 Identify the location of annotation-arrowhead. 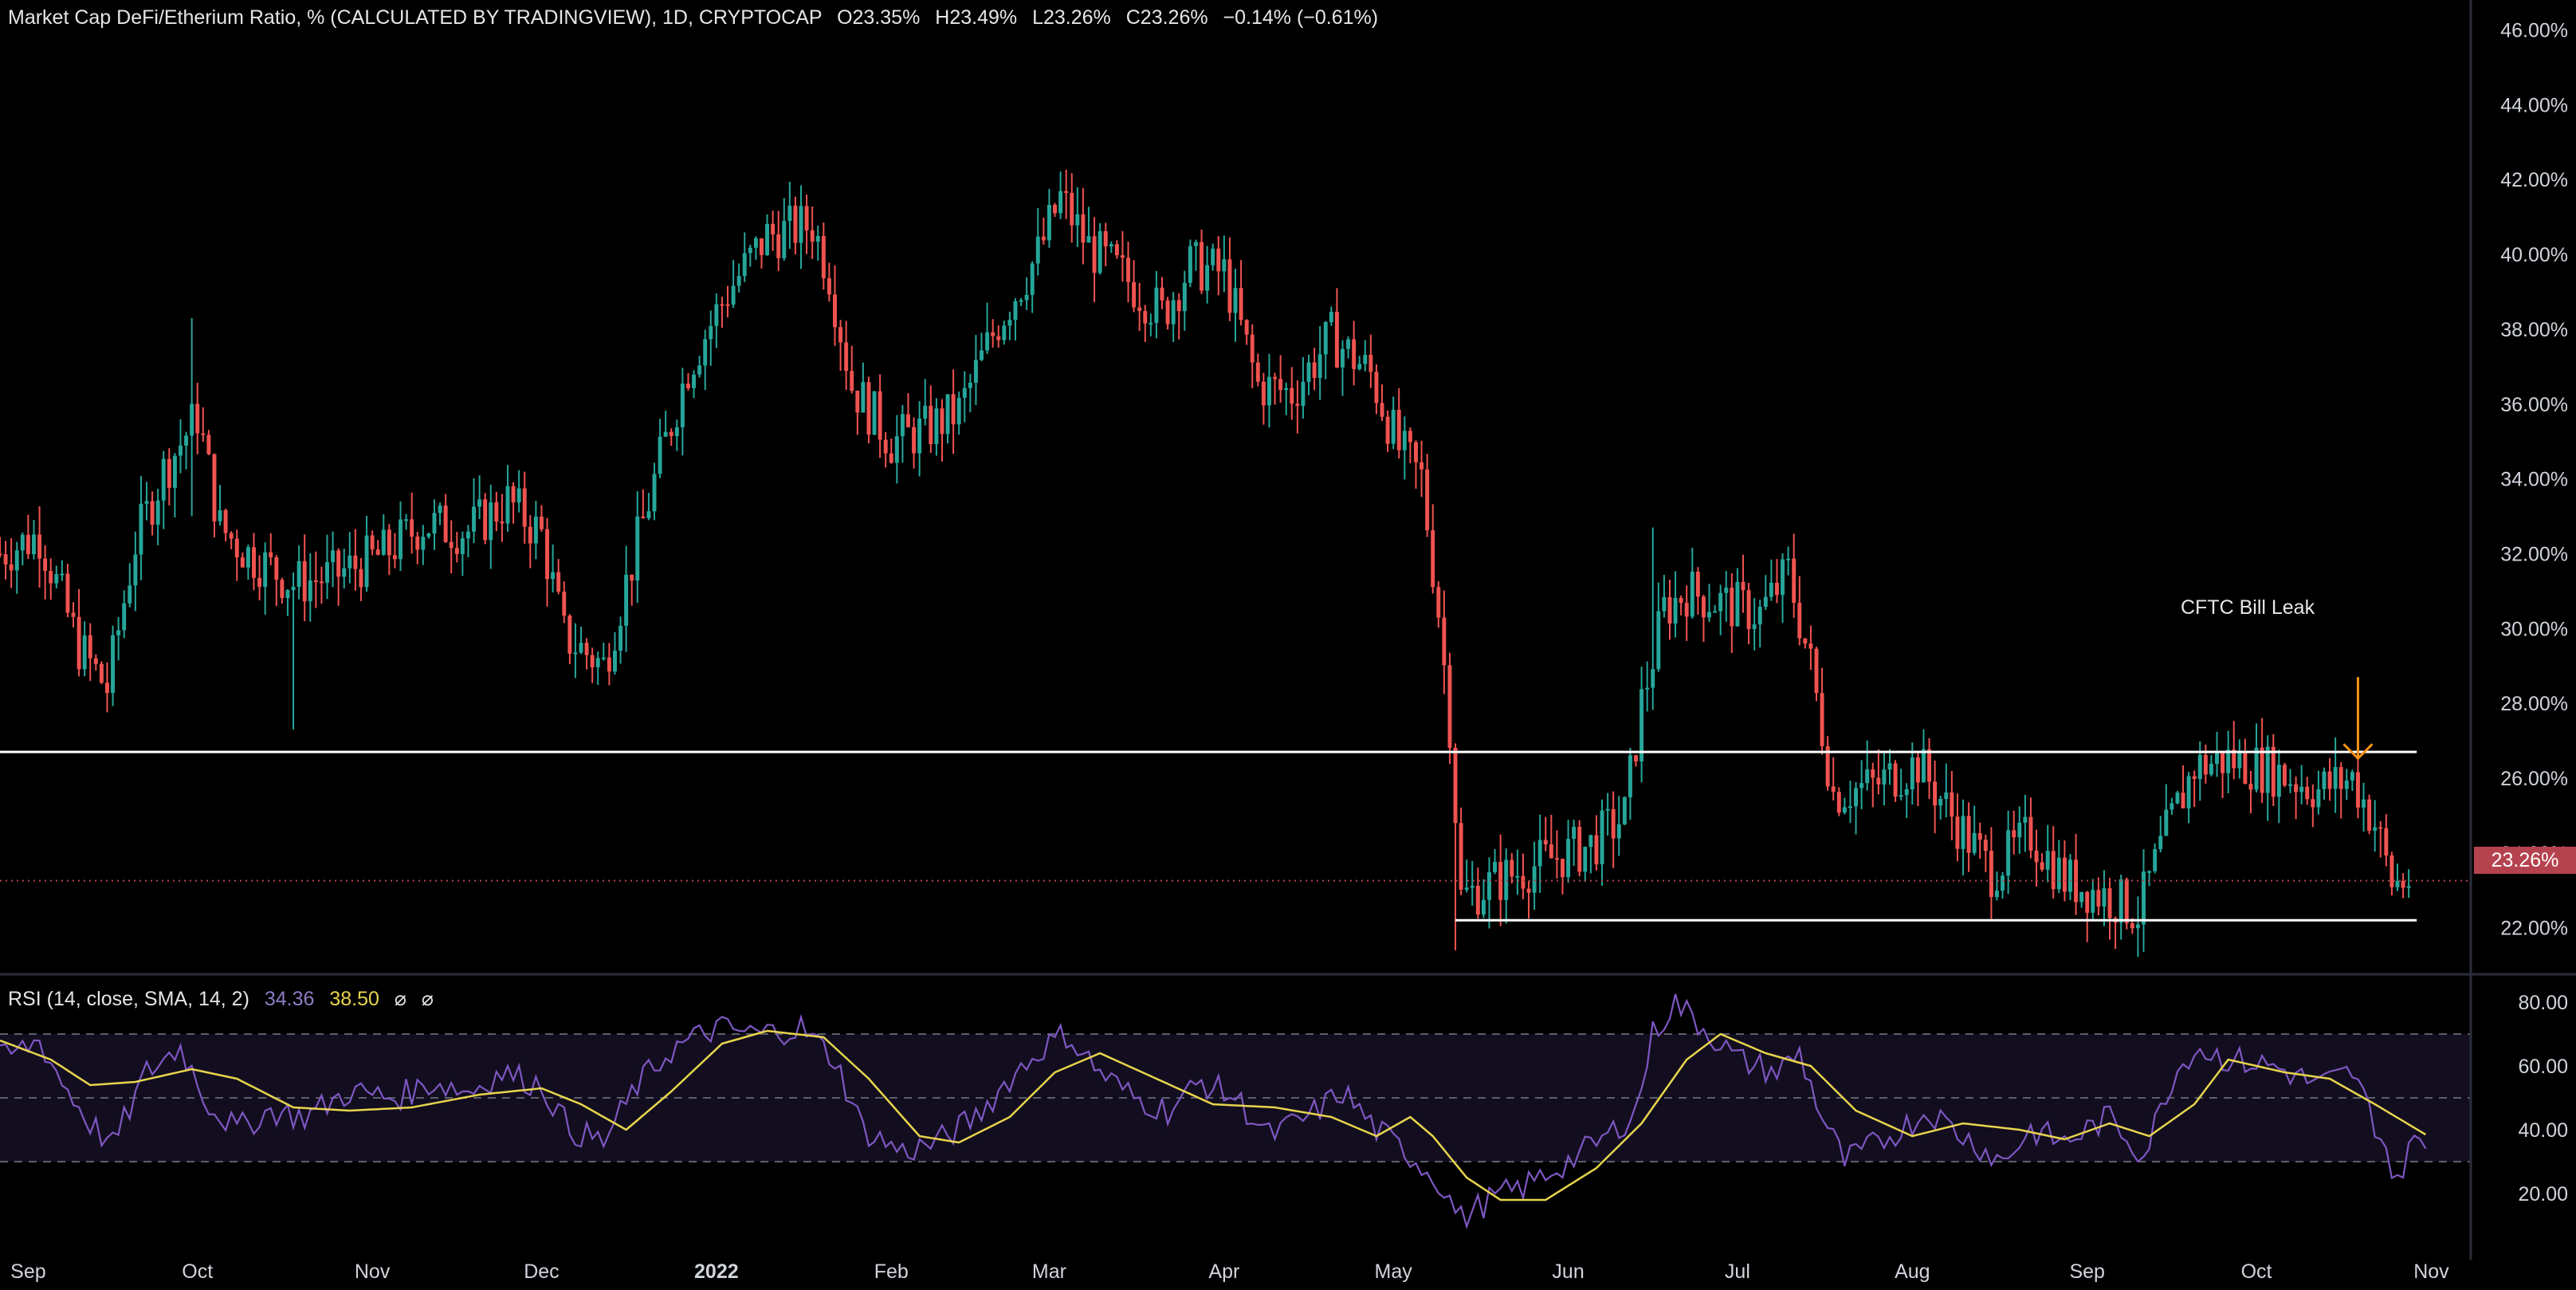
(2358, 752).